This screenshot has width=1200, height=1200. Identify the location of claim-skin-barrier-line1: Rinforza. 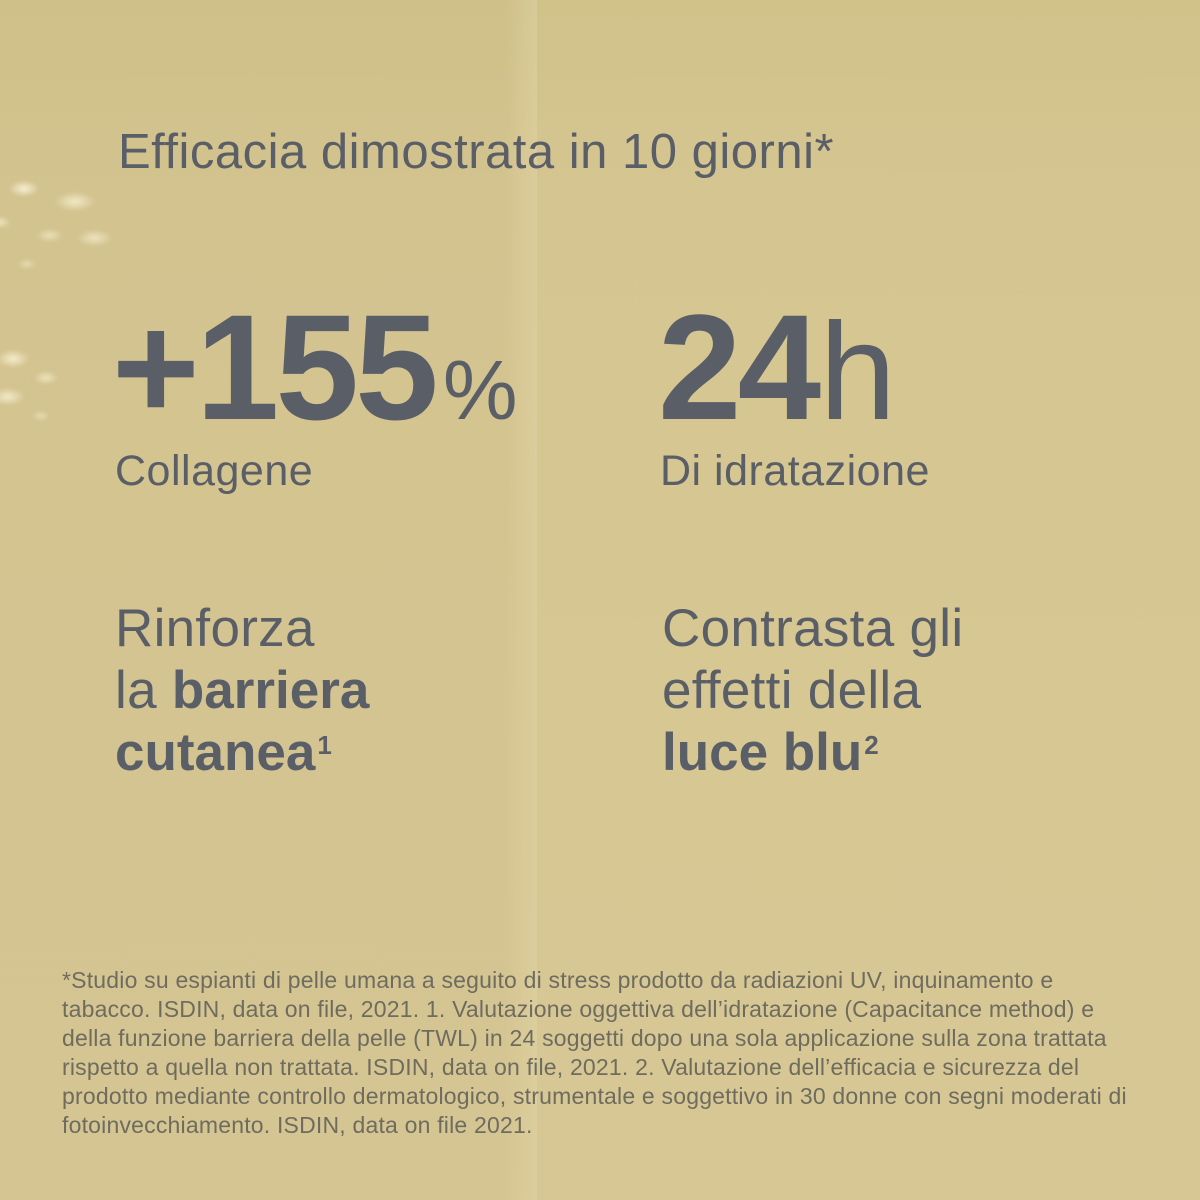
(215, 628).